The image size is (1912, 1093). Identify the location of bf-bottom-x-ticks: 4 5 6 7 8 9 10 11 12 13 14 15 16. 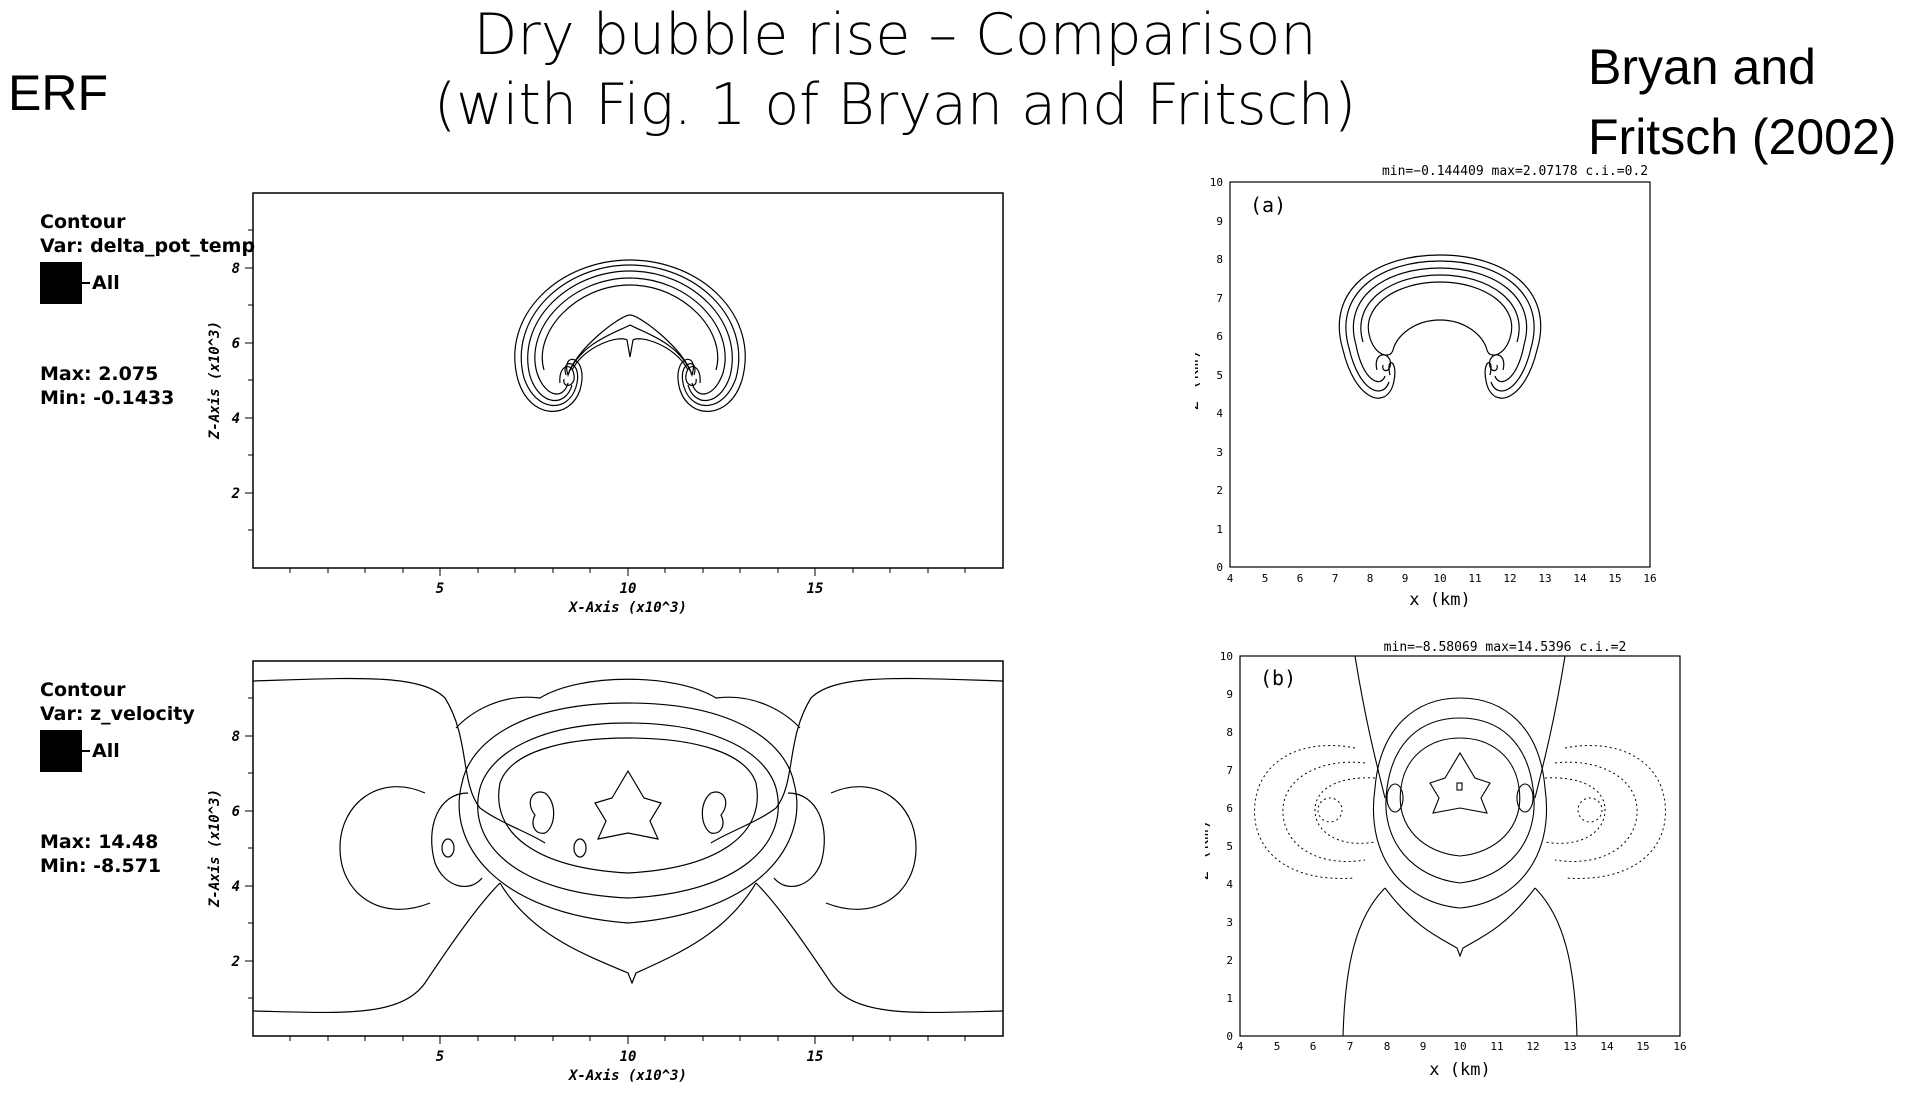
(1462, 1046).